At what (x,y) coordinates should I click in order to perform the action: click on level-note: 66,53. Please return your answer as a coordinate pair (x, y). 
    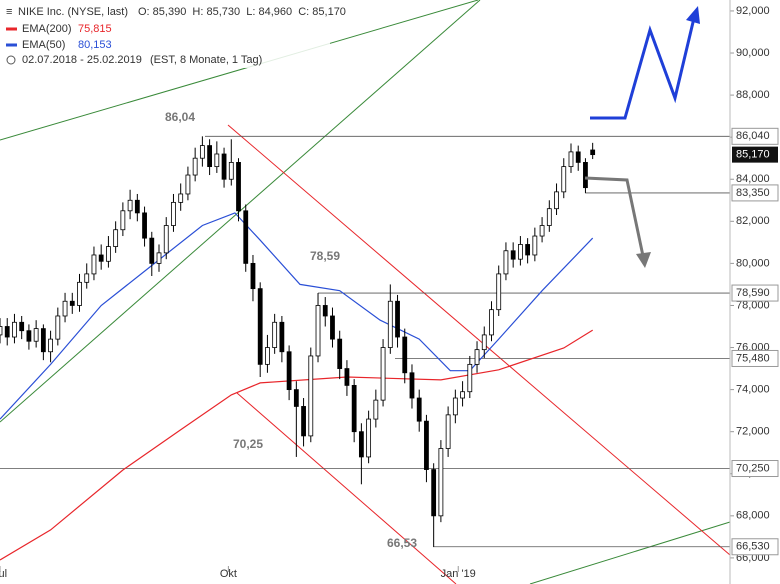
    Looking at the image, I should click on (402, 543).